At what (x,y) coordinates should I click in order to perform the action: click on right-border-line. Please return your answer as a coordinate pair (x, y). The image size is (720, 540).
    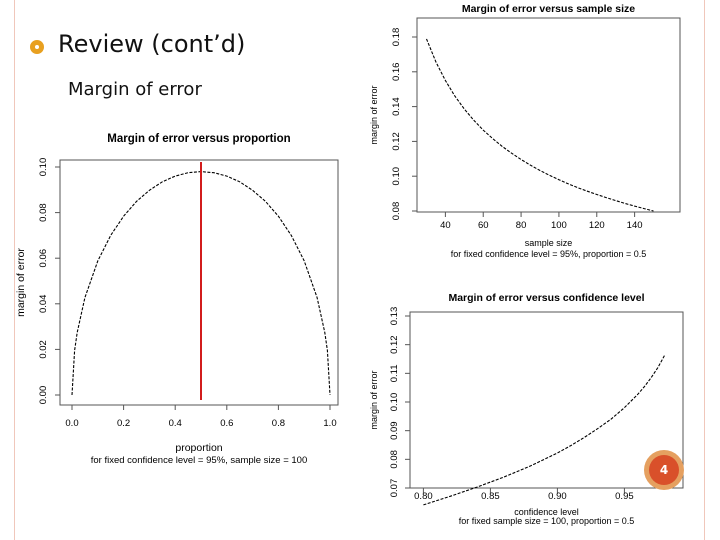
    Looking at the image, I should click on (704, 270).